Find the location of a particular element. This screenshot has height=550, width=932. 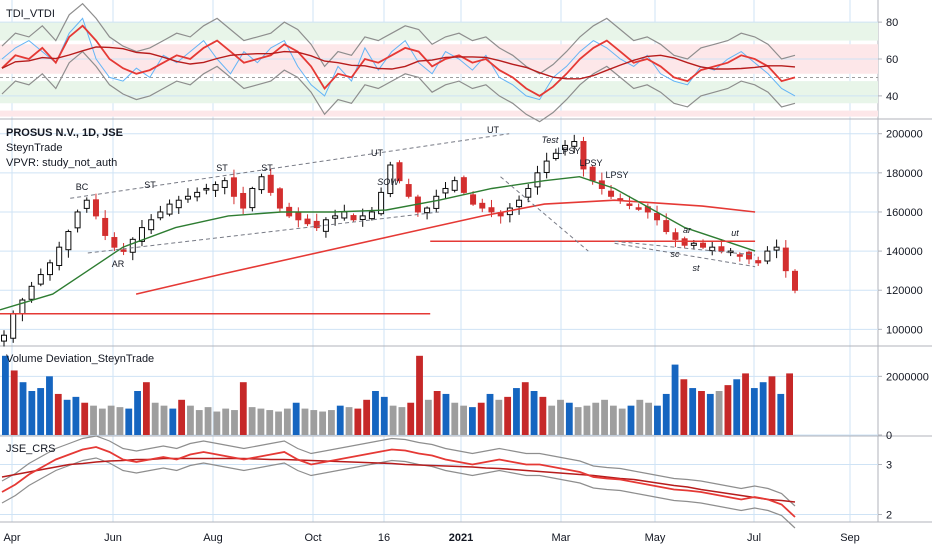

price-tick-label: 180000 is located at coordinates (904, 174).